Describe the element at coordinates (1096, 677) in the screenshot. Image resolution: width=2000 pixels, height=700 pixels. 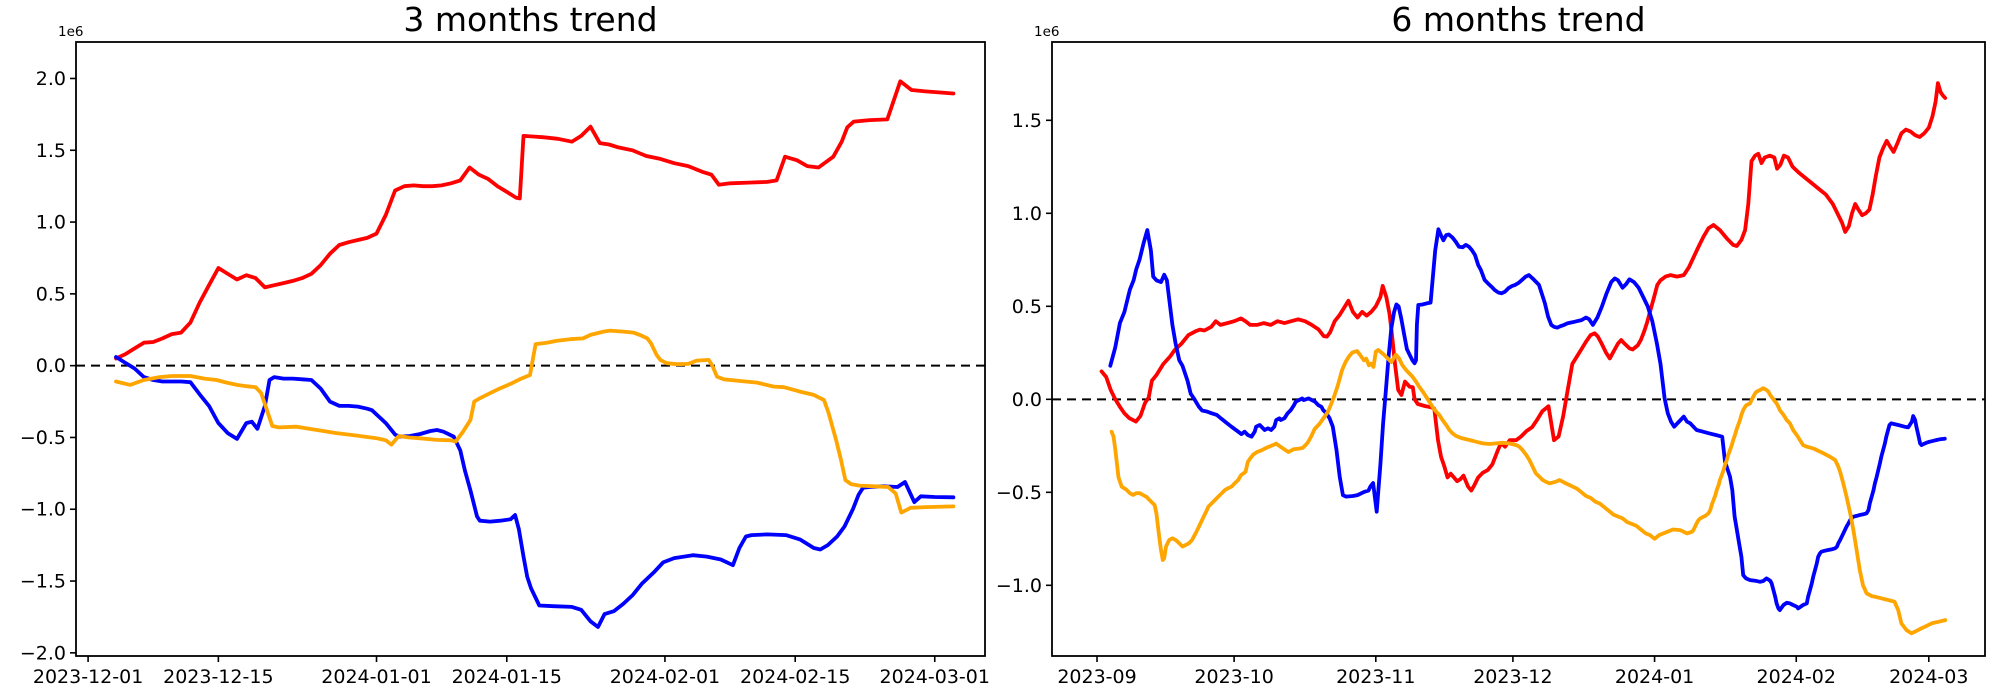
I see `x-tick-label: 2023-09` at that location.